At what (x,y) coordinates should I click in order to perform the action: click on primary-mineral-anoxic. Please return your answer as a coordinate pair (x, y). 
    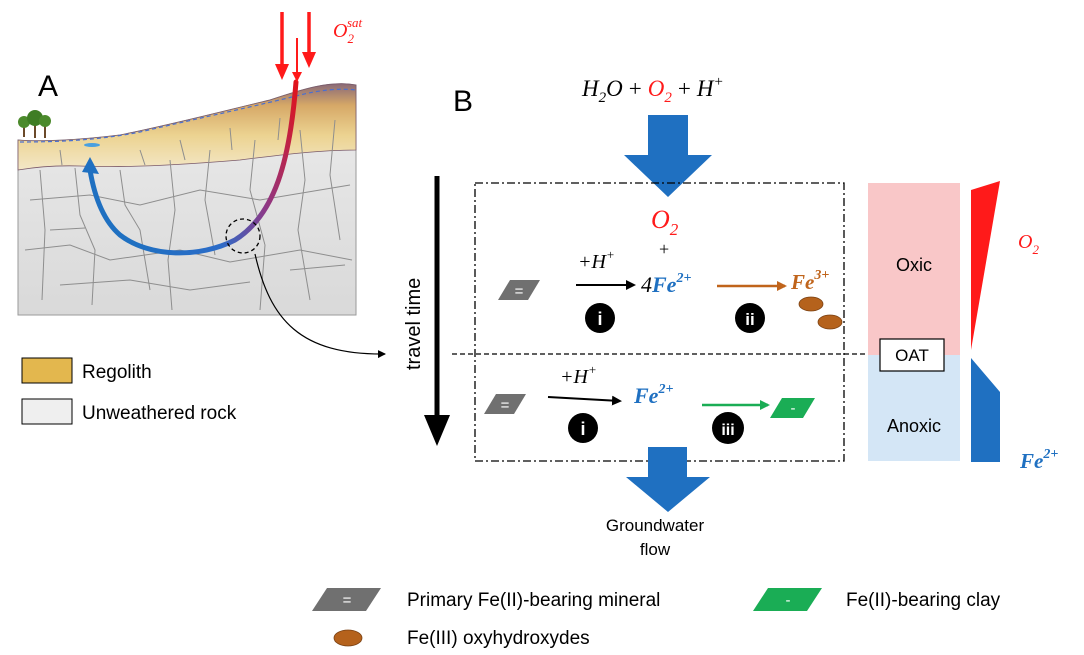
    Looking at the image, I should click on (505, 404).